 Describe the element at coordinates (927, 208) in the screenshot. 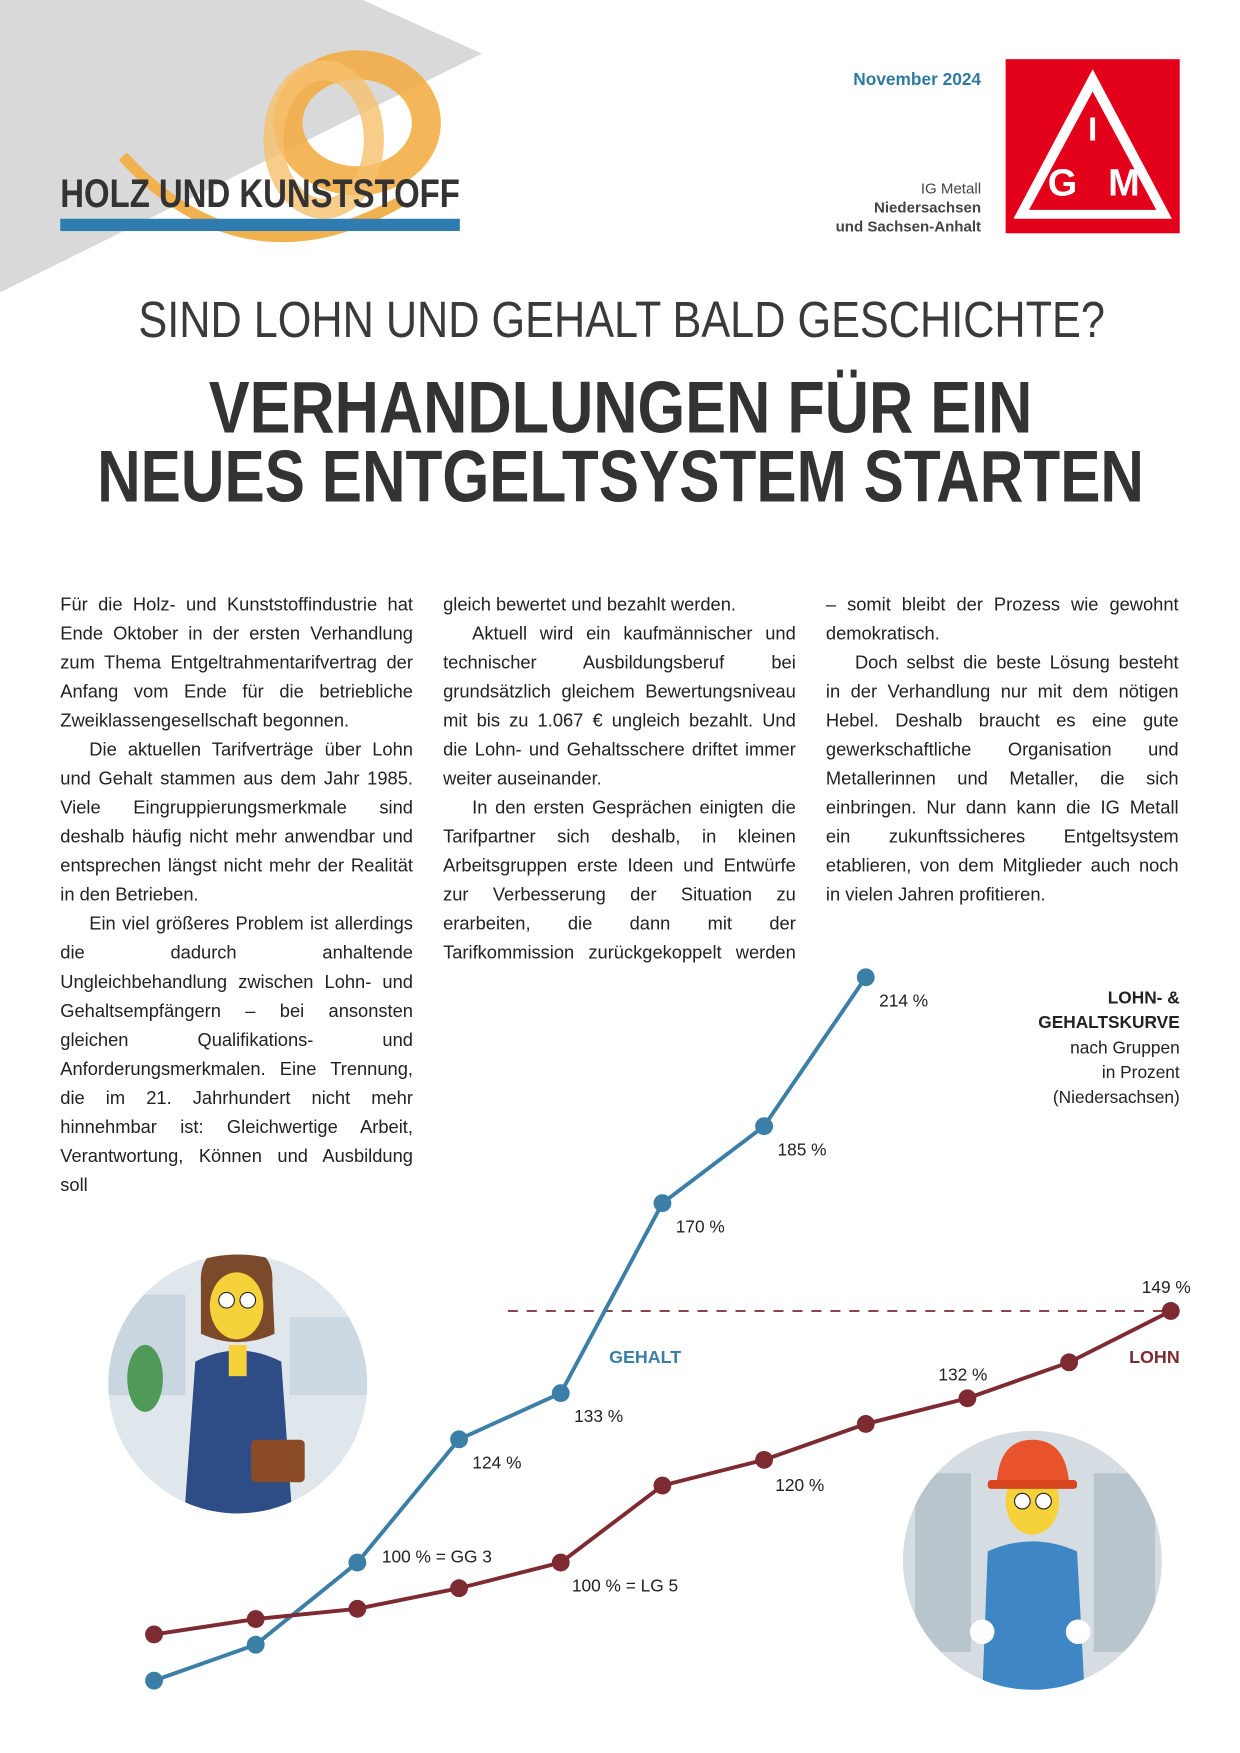

I see `org-line: Niedersachsen` at that location.